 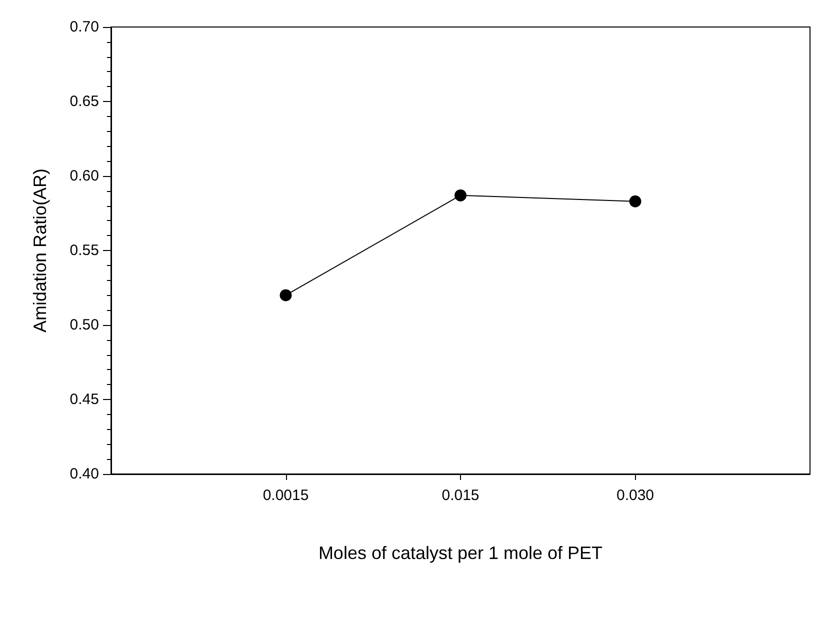 What do you see at coordinates (635, 495) in the screenshot?
I see `x-tick-label: 0.030` at bounding box center [635, 495].